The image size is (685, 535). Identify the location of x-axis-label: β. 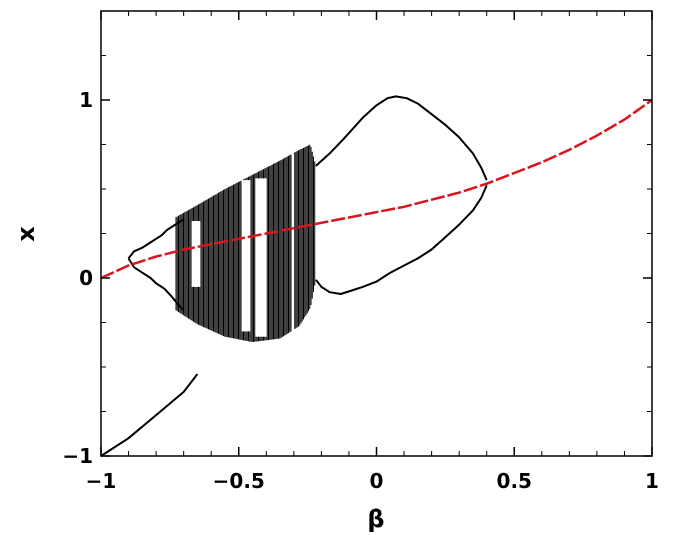
(375, 519).